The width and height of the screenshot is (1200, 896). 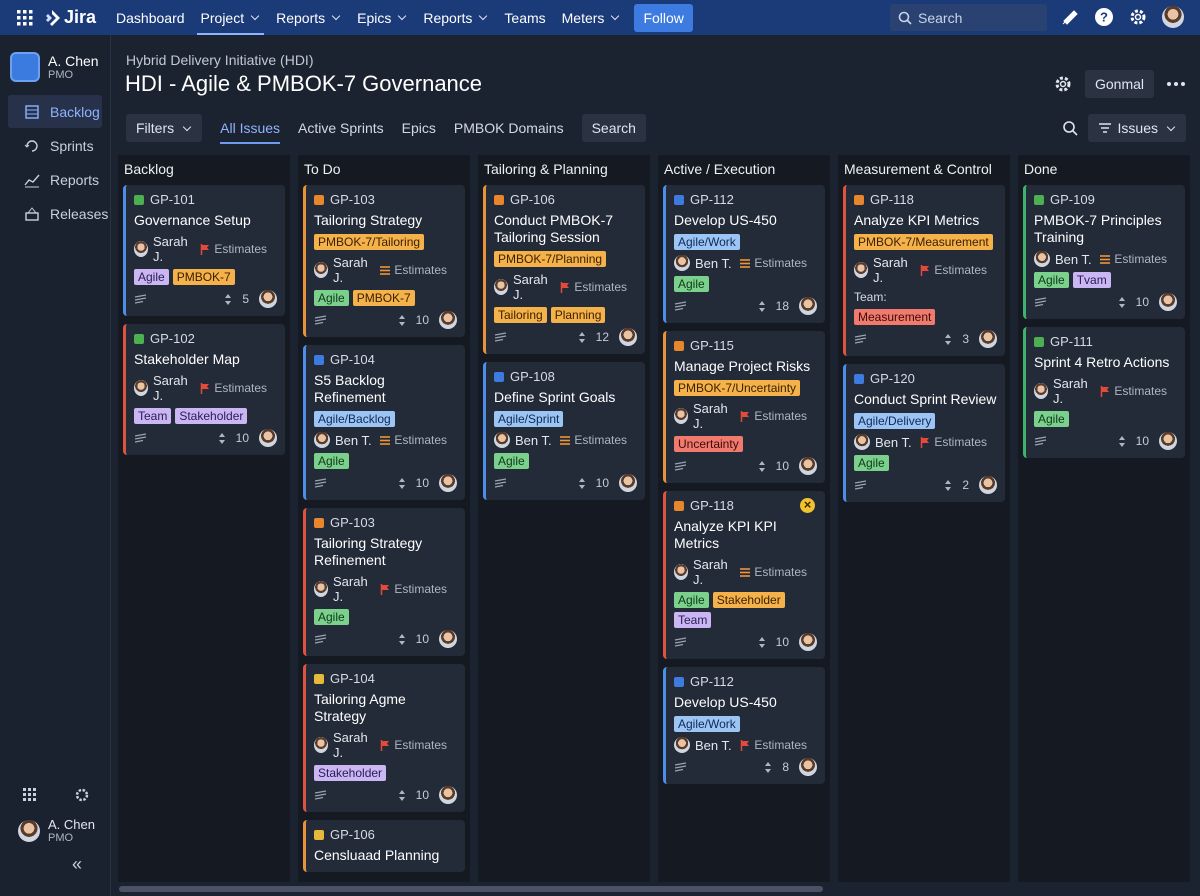 What do you see at coordinates (382, 17) in the screenshot?
I see `nav-item: Epics` at bounding box center [382, 17].